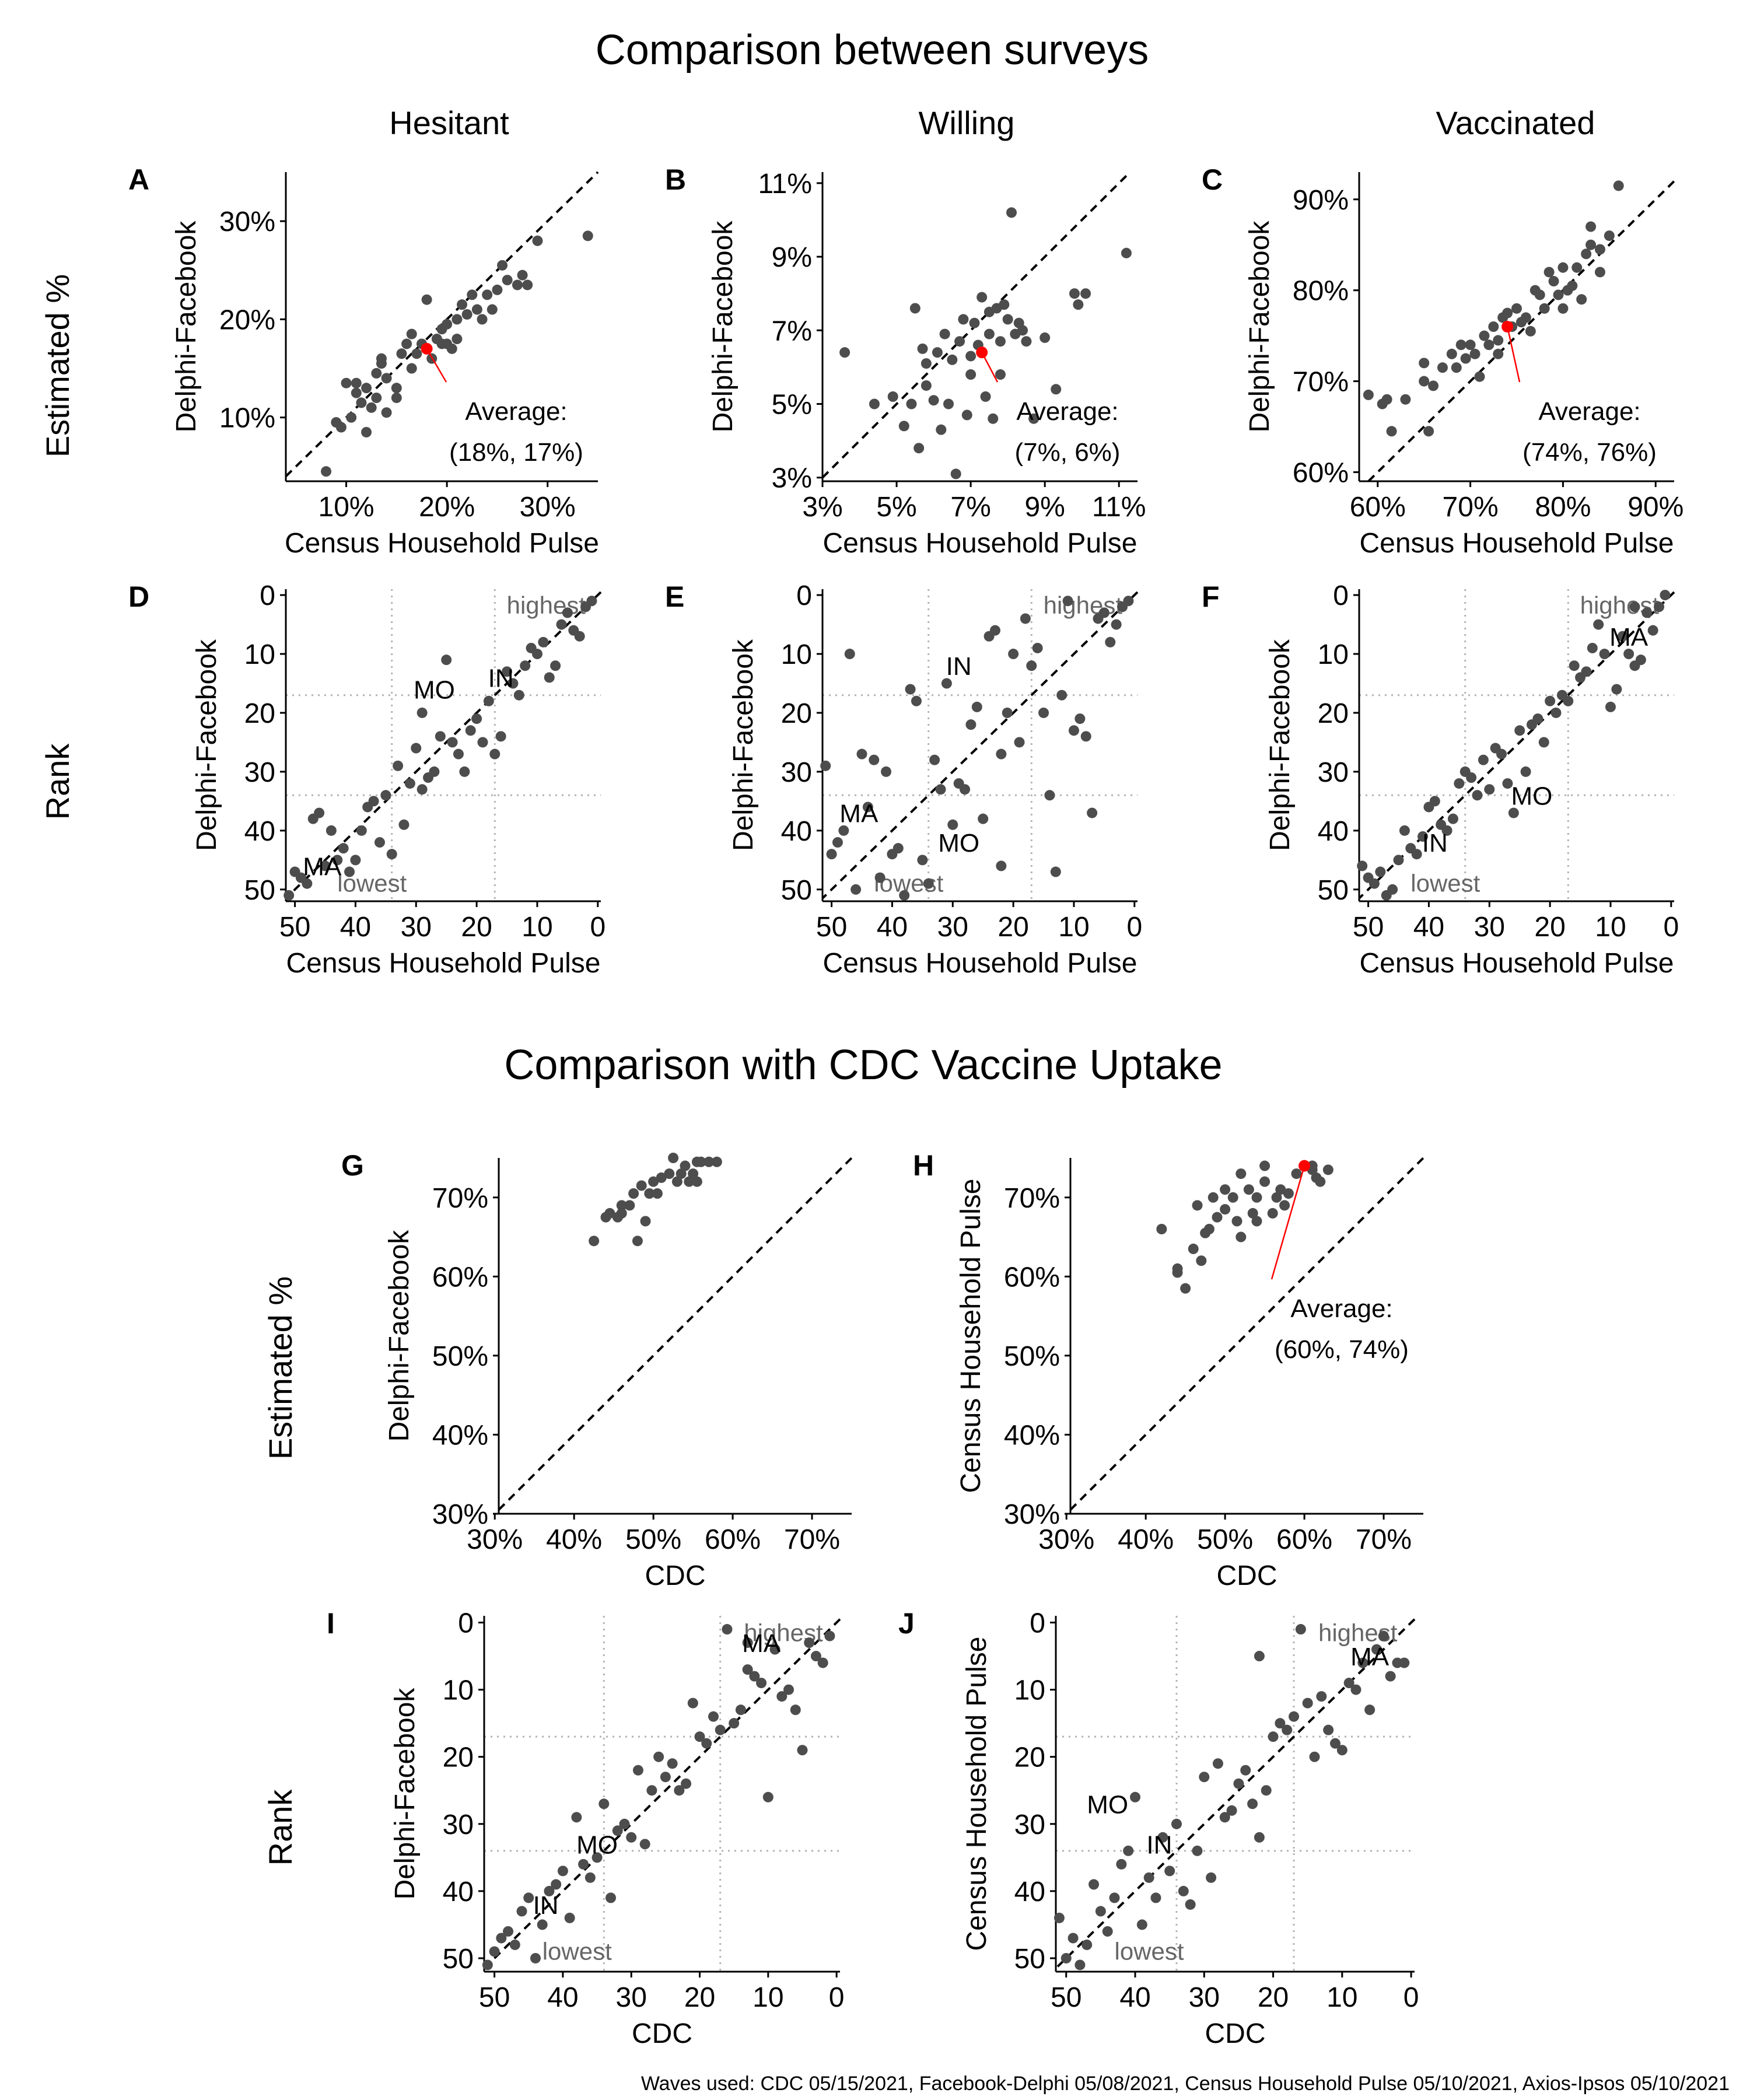 Image resolution: width=1750 pixels, height=2100 pixels. What do you see at coordinates (1589, 452) in the screenshot?
I see `average-value: (74%, 76%)` at bounding box center [1589, 452].